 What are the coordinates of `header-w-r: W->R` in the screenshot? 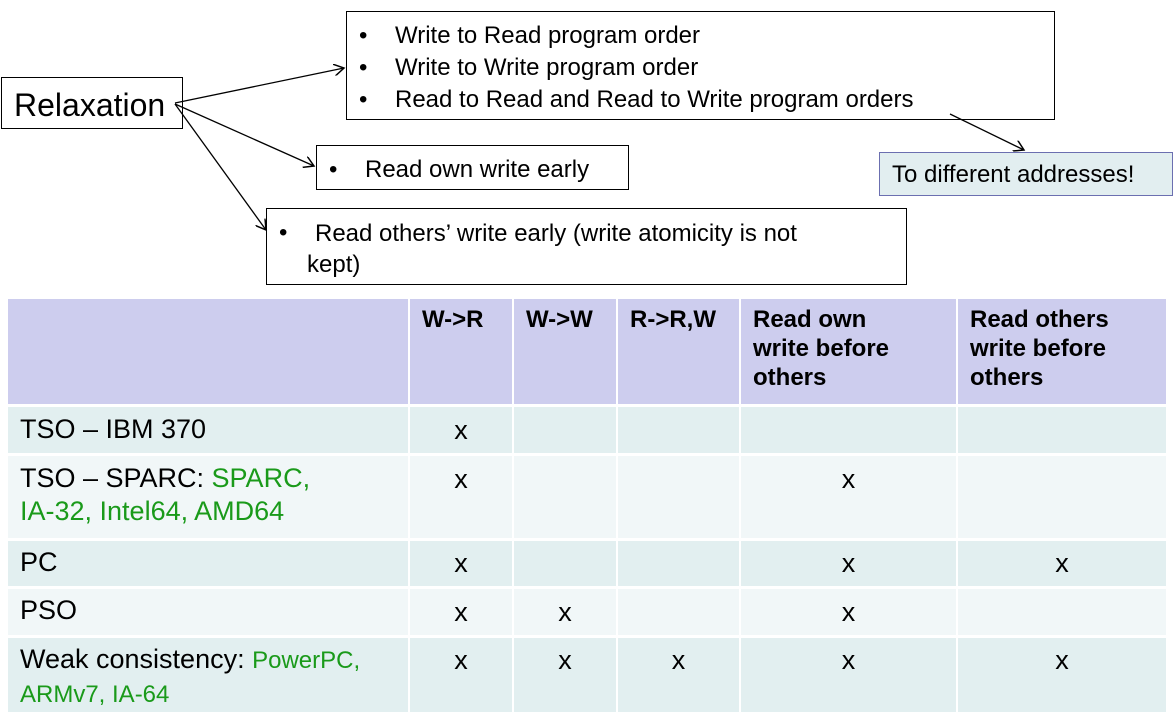 It's located at (461, 351).